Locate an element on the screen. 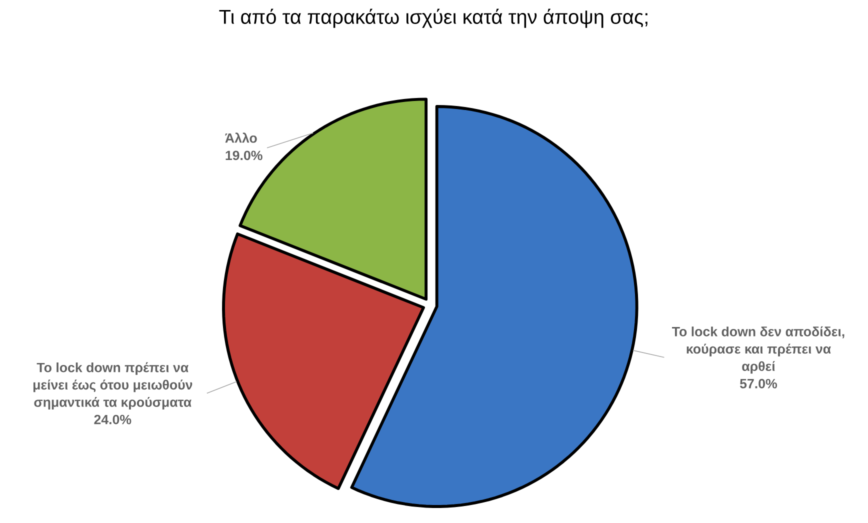 This screenshot has width=868, height=523. data-label: 19.0% is located at coordinates (244, 155).